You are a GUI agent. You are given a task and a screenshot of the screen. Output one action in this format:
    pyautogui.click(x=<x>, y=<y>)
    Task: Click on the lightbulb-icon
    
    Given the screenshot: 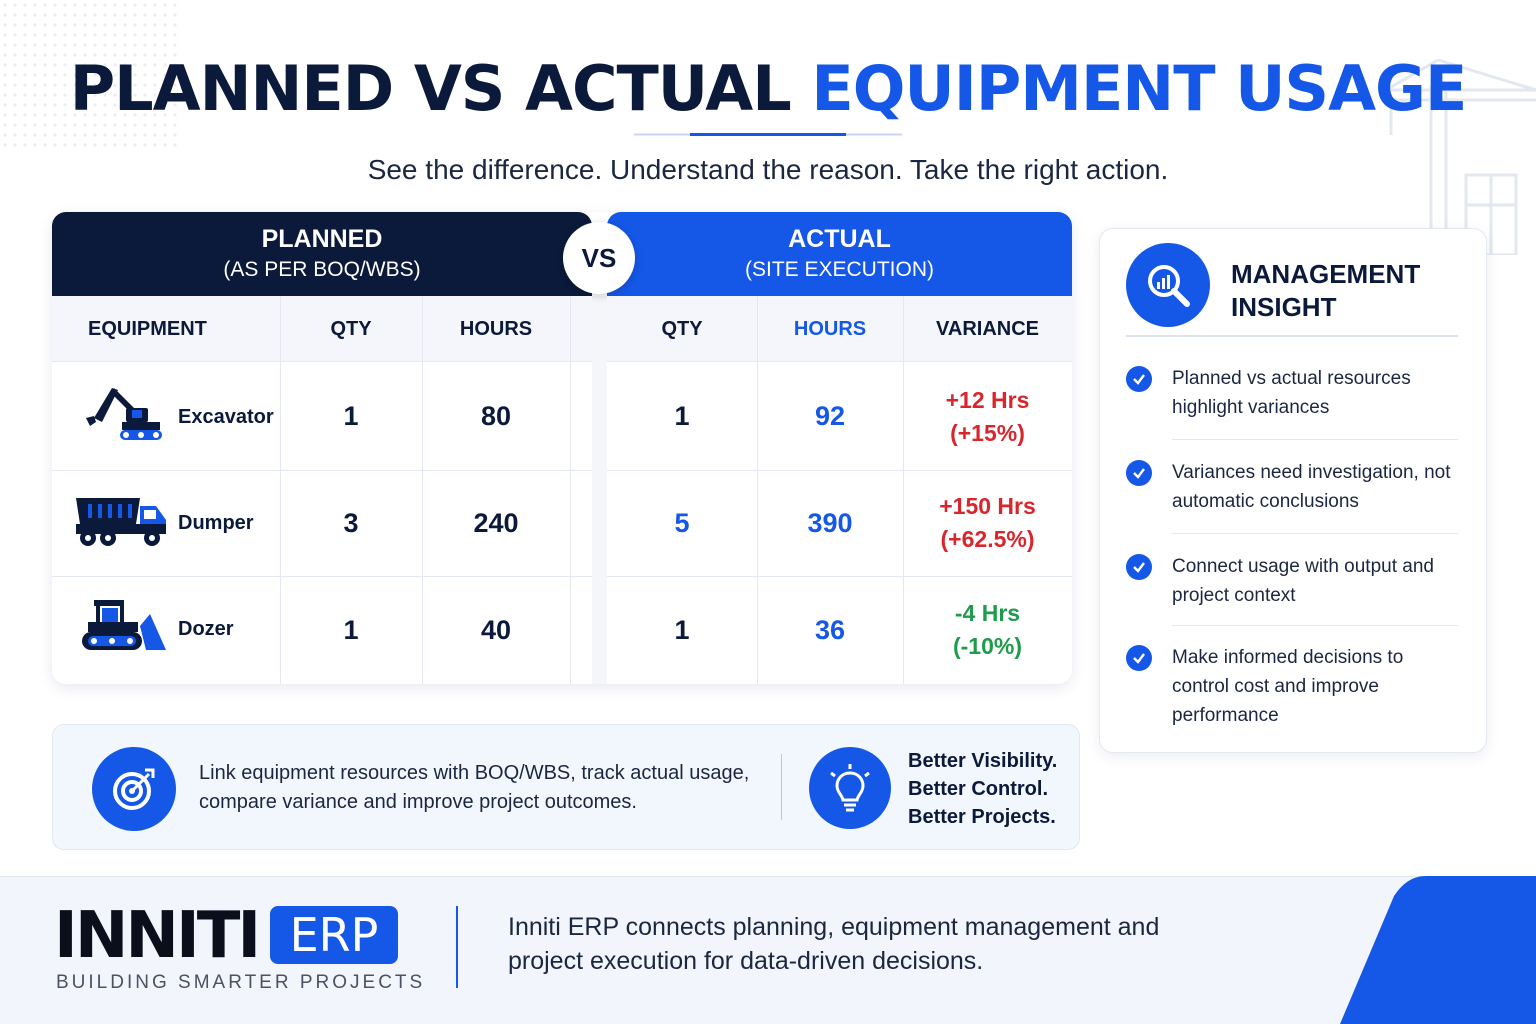 What is the action you would take?
    pyautogui.click(x=850, y=788)
    